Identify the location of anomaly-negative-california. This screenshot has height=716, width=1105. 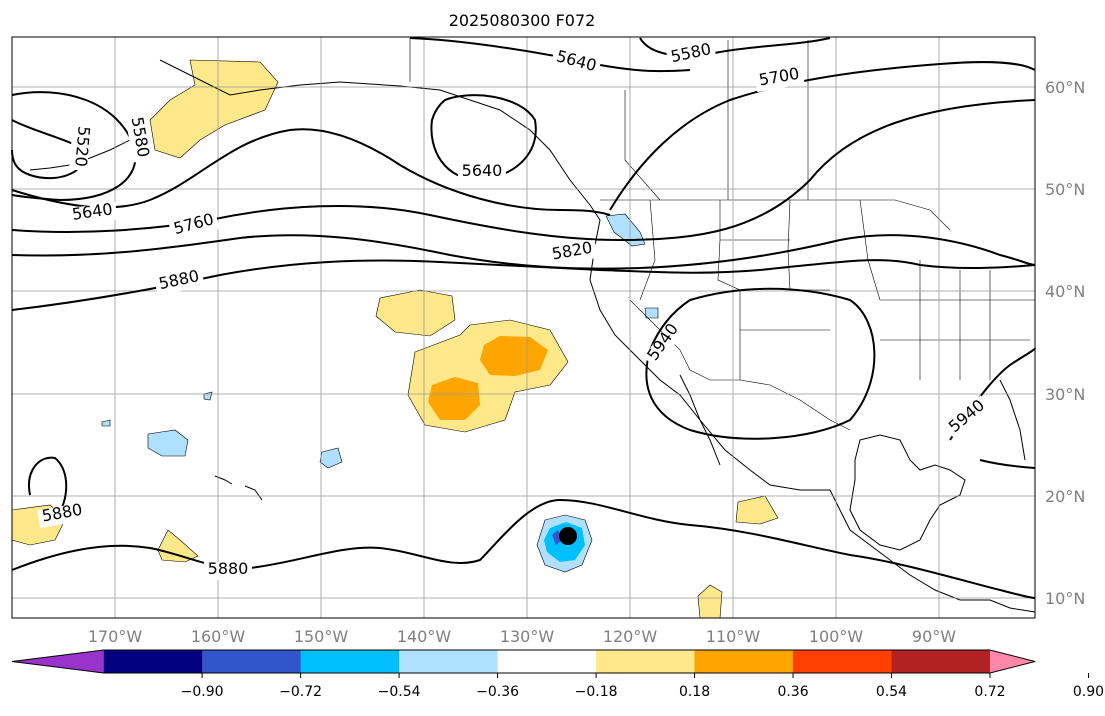
(651, 313).